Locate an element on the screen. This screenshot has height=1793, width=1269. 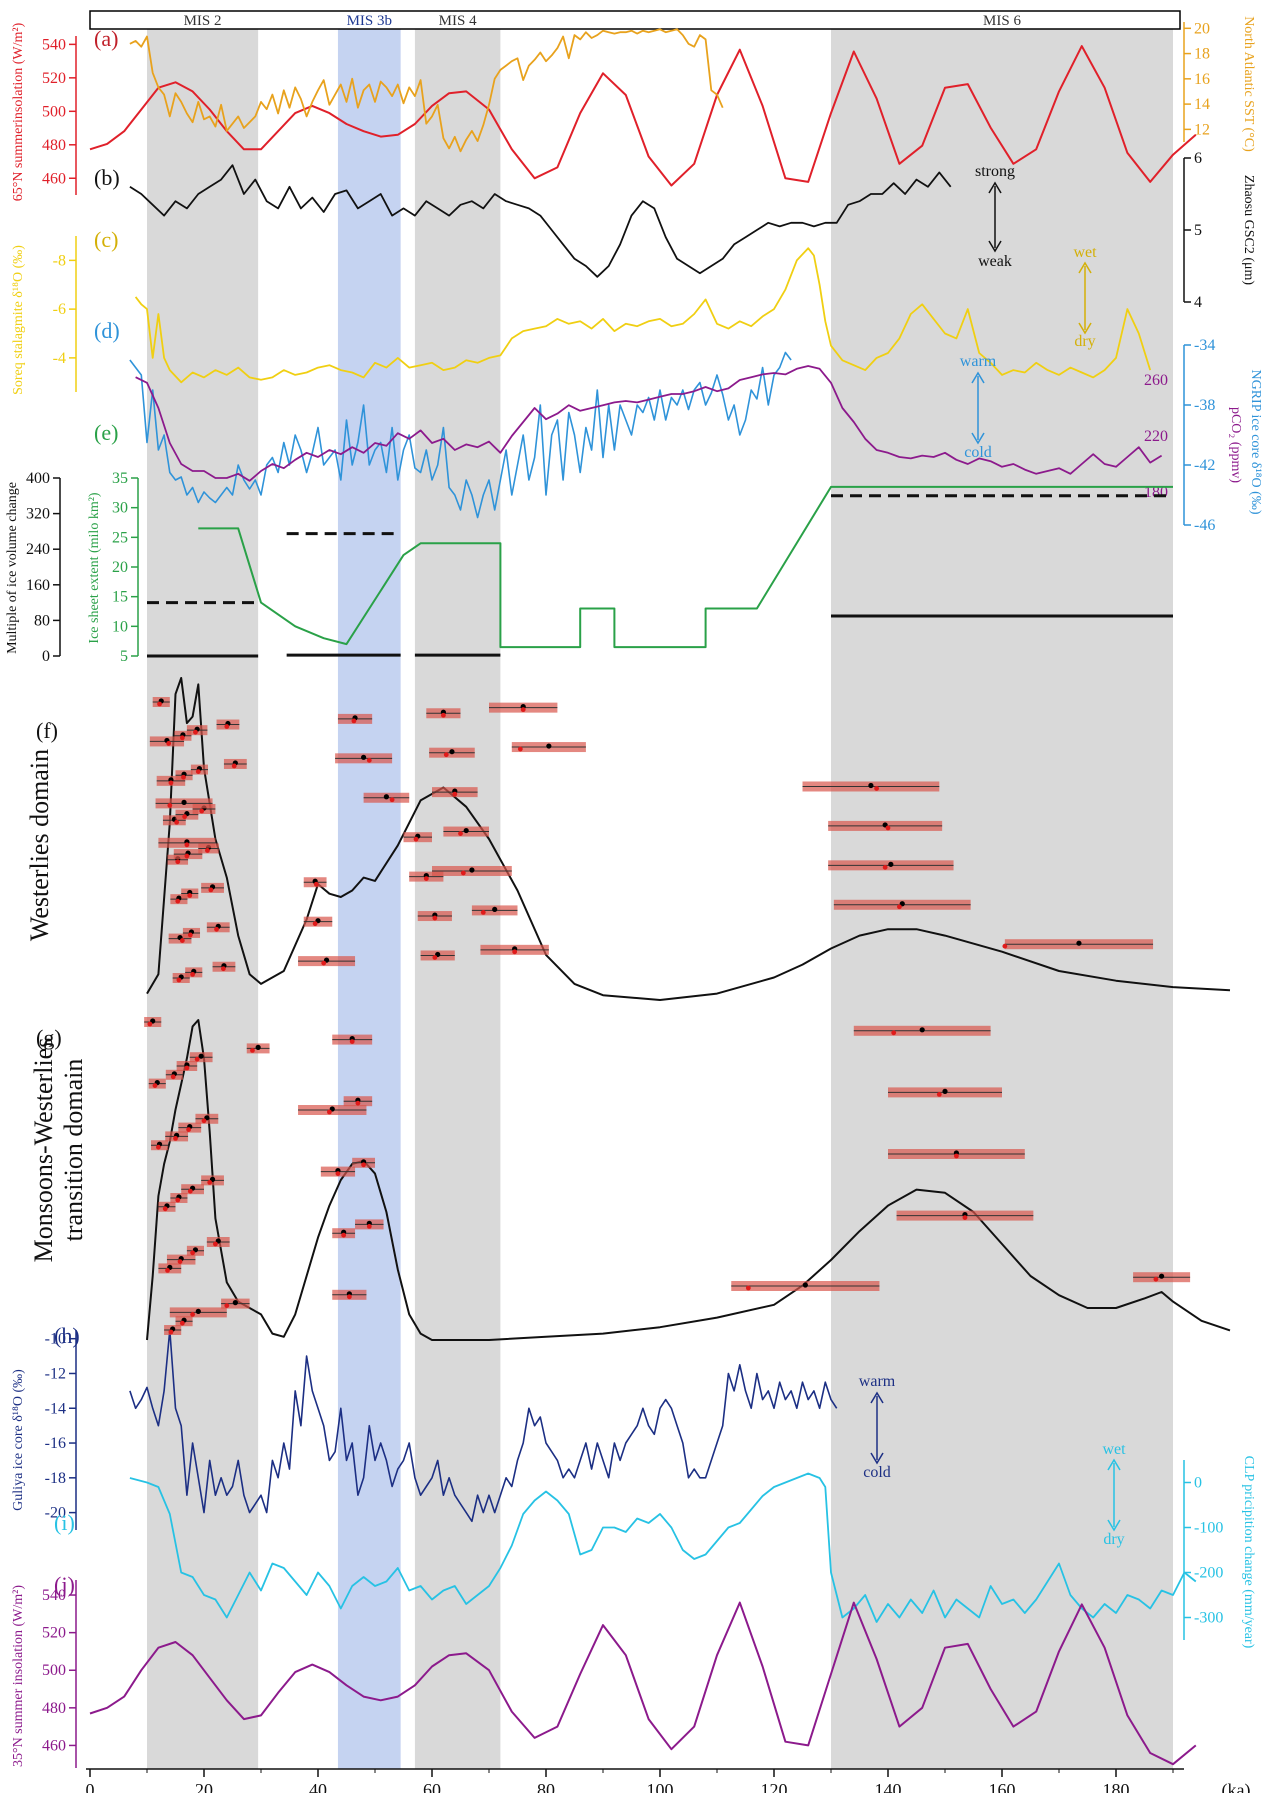
x-axis: 0 20 40 60 80 100 120 140 160 180 (ka) is located at coordinates (668, 1780).